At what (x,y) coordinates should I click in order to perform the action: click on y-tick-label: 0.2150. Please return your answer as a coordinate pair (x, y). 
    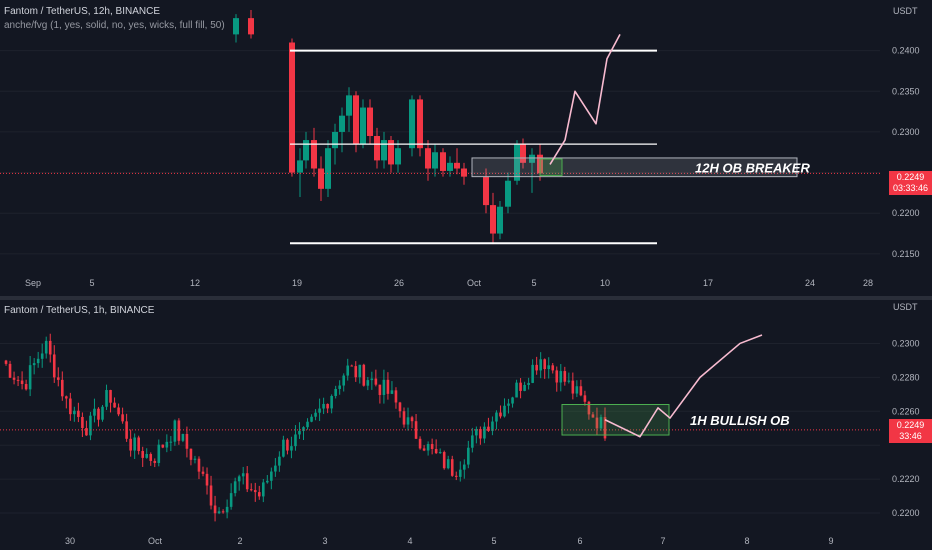
    Looking at the image, I should click on (906, 254).